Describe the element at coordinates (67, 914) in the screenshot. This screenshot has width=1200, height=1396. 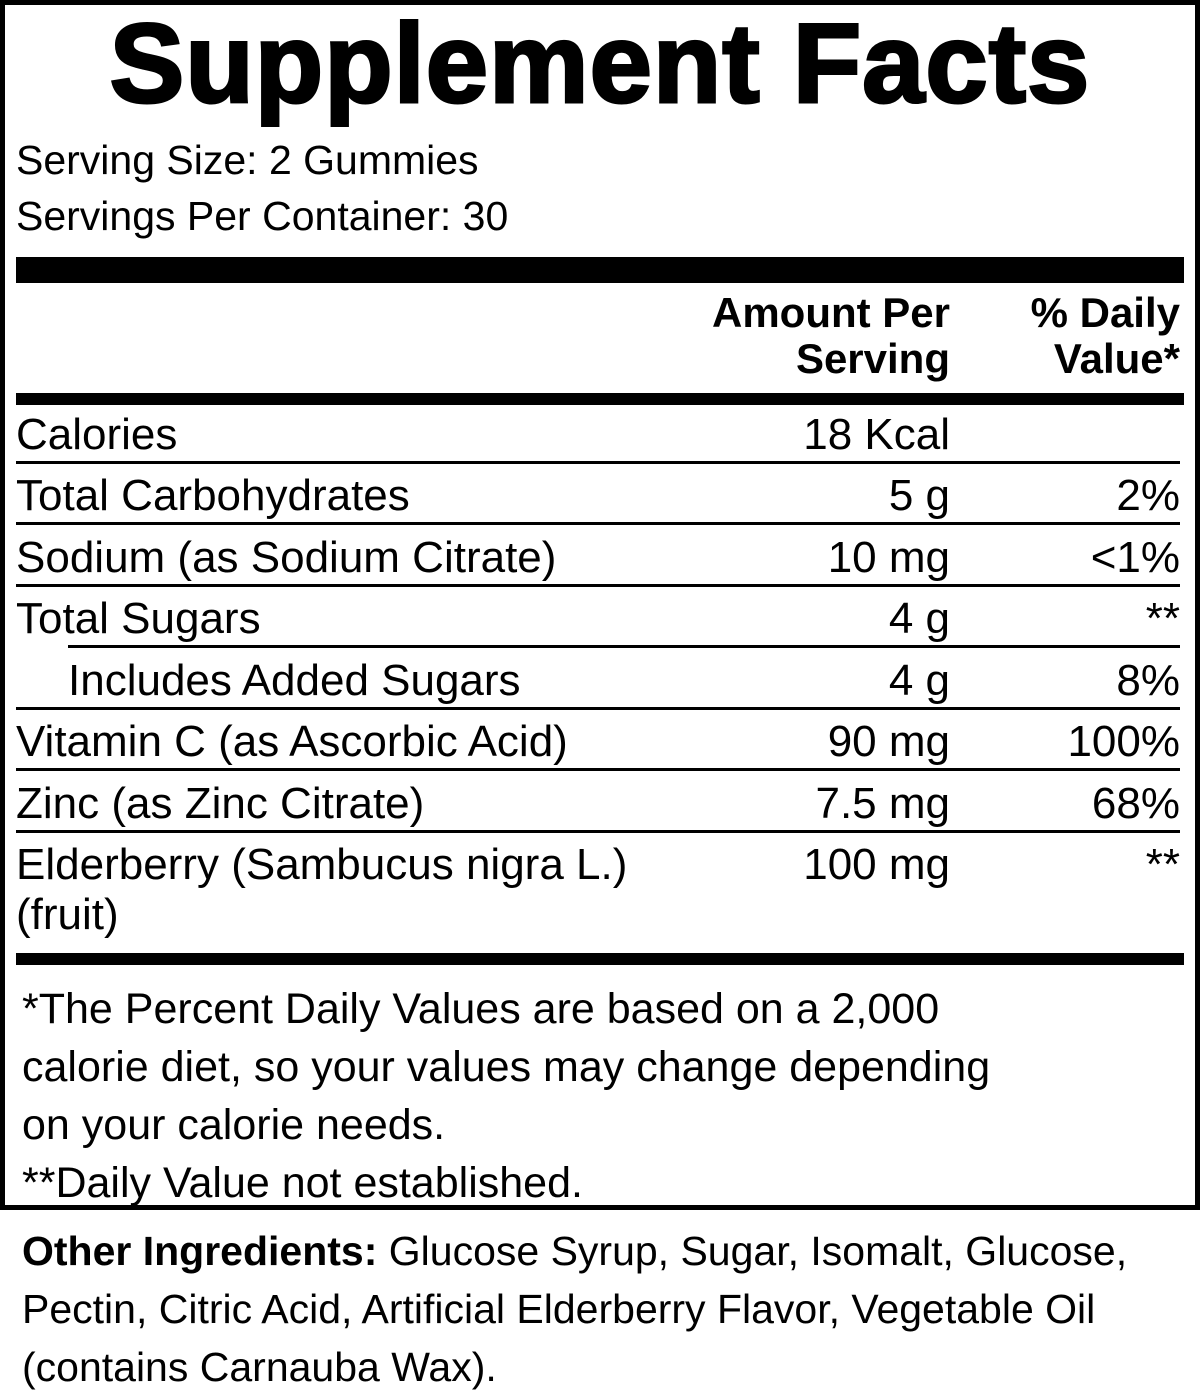
I see `name-line: (fruit)` at that location.